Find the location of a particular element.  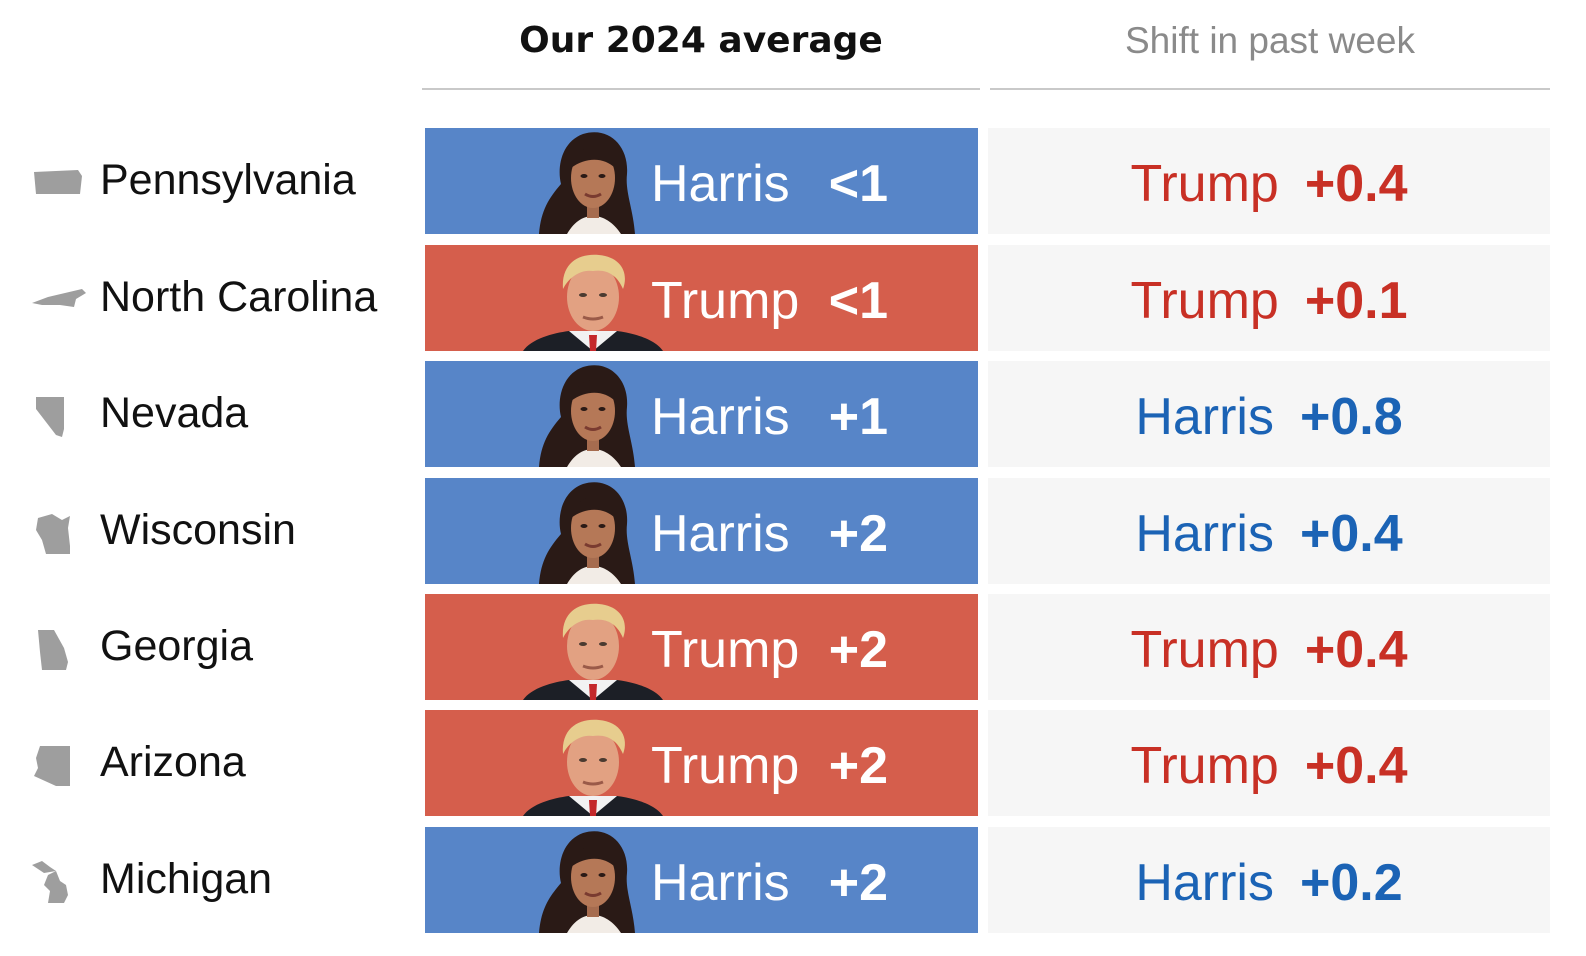

wisconsin-state-icon is located at coordinates (58, 531).